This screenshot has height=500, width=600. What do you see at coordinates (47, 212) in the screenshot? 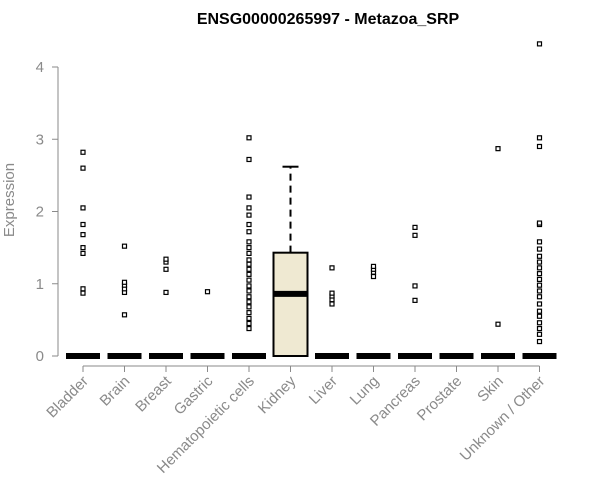
I see `y-axis: 0 1 2 3 4` at bounding box center [47, 212].